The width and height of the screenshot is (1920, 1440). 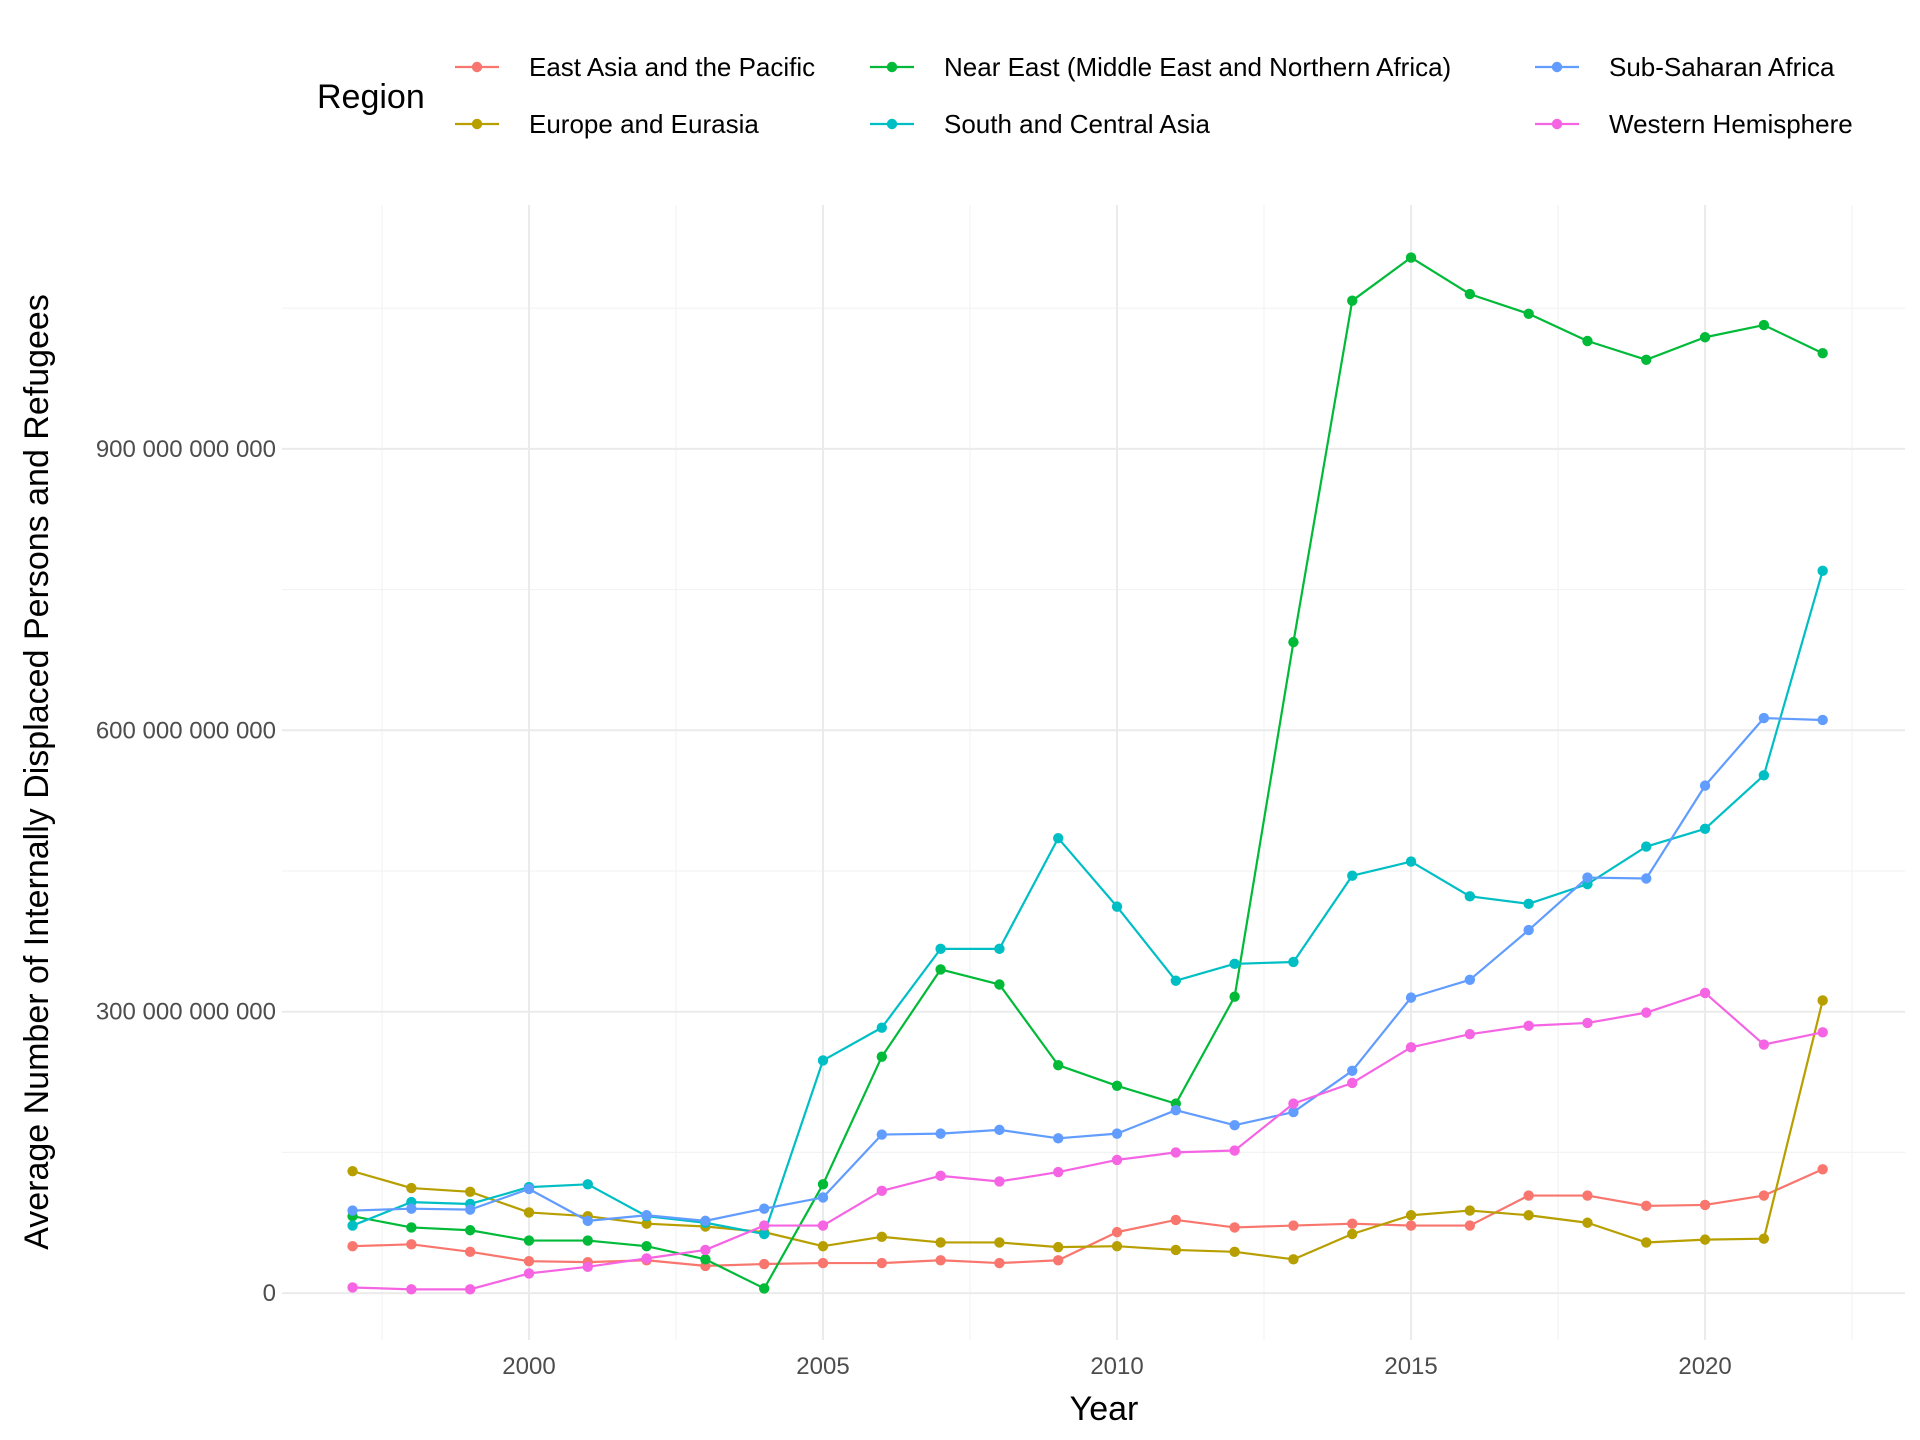 I want to click on legend-label: East Asia and the Pacific, so click(x=672, y=67).